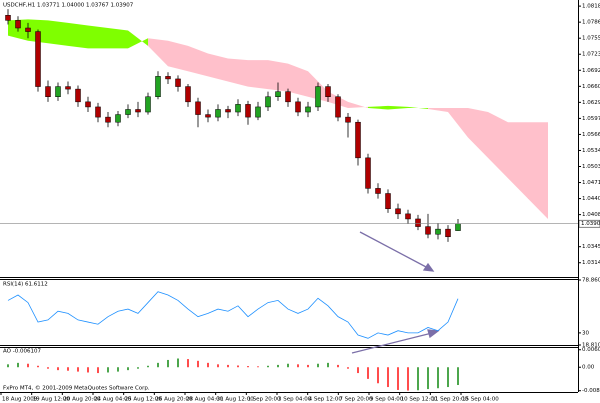 The height and width of the screenshot is (403, 600). What do you see at coordinates (22, 352) in the screenshot?
I see `ao-title: AO -0.006107` at bounding box center [22, 352].